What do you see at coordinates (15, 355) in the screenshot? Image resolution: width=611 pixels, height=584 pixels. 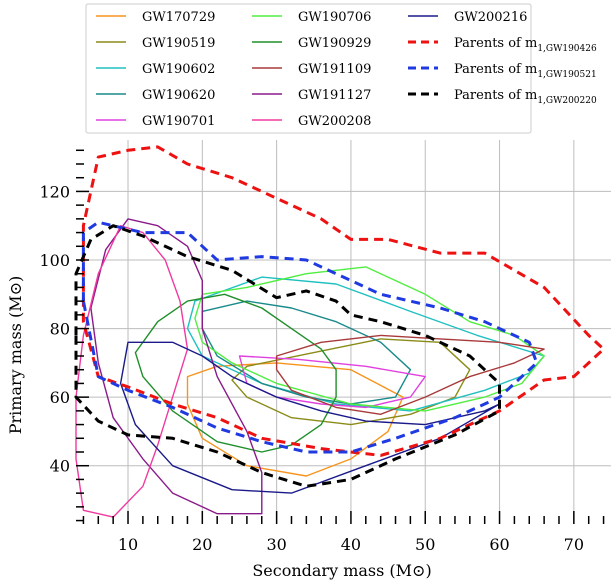 I see `y-axis-label: Primary mass (M⊙)` at bounding box center [15, 355].